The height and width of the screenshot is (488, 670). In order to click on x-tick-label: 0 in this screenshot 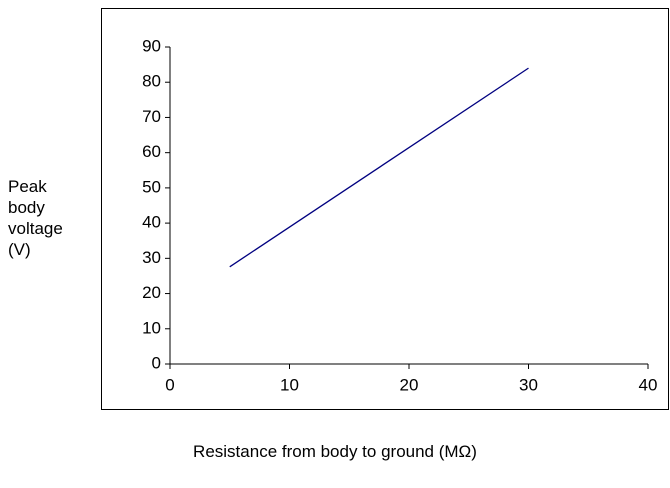, I will do `click(169, 384)`.